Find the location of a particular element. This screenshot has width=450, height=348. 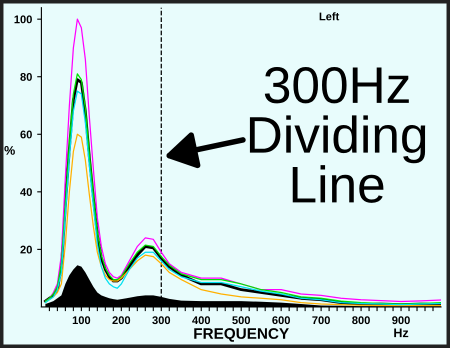

y-tick-label: 20 is located at coordinates (26, 250).